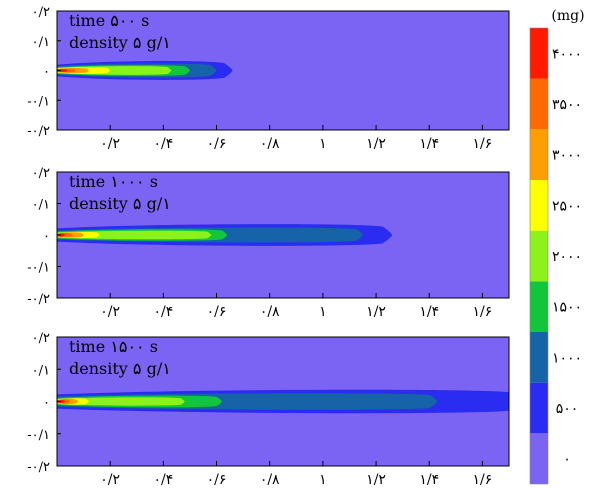  Describe the element at coordinates (567, 156) in the screenshot. I see `colorbar-label: ۳۰۰۰` at that location.